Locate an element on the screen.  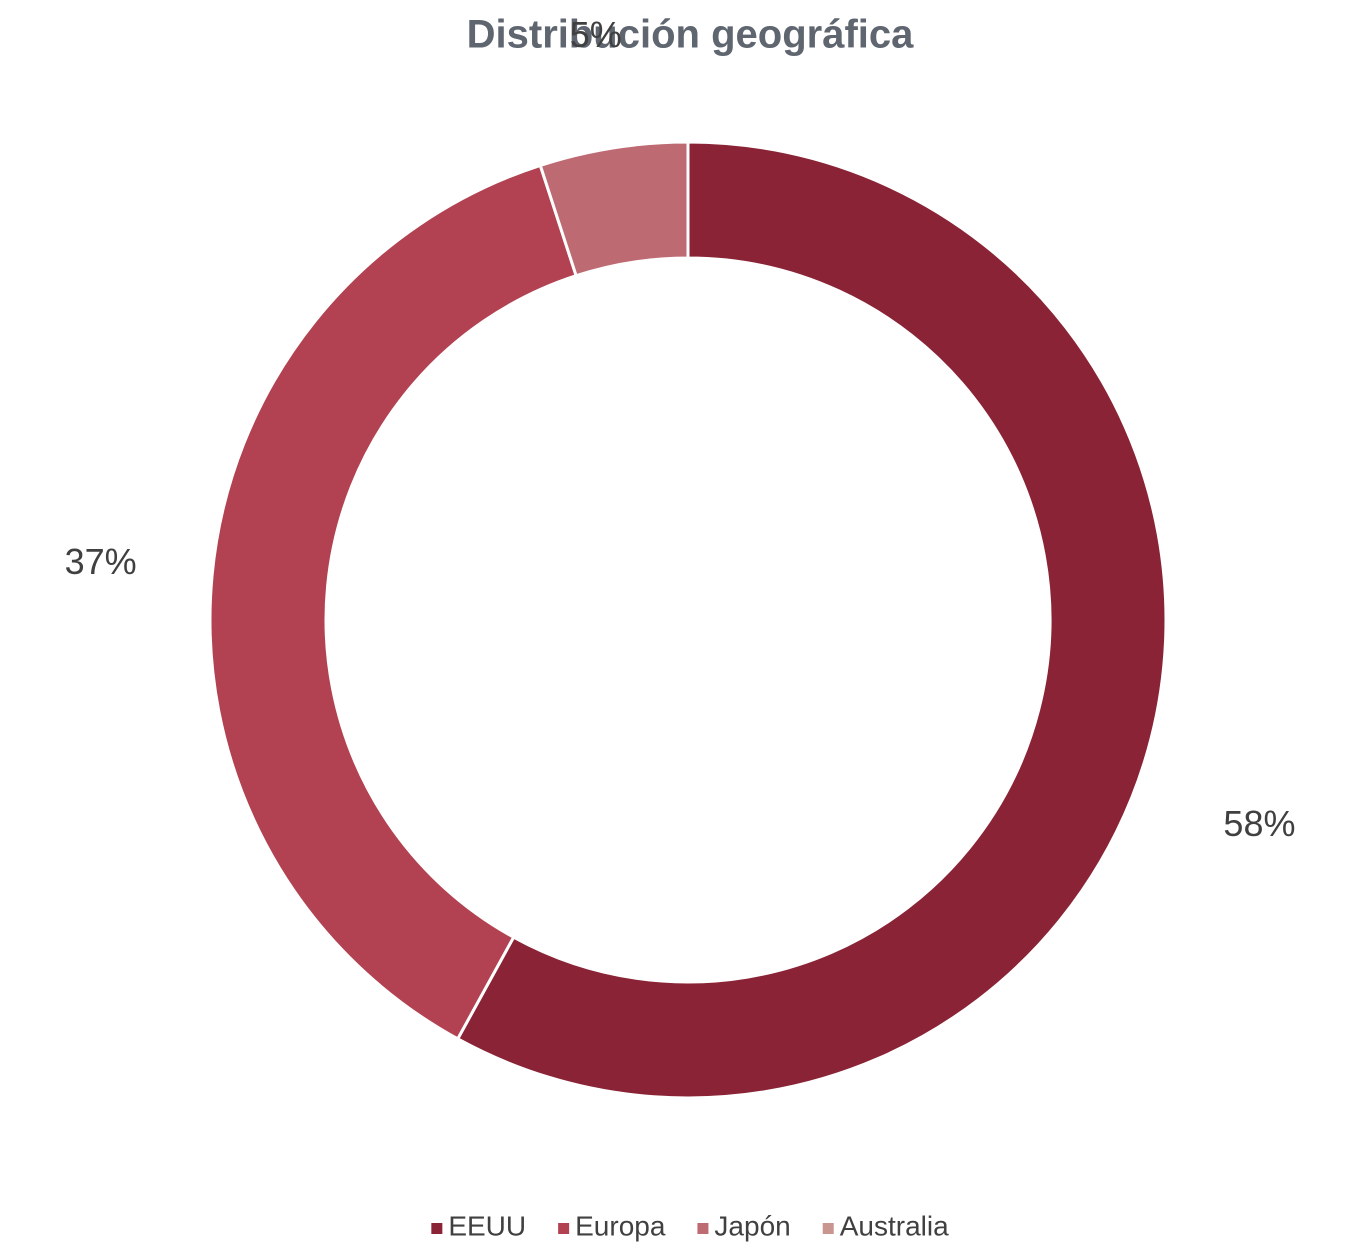
legend-label: Japón is located at coordinates (752, 1225).